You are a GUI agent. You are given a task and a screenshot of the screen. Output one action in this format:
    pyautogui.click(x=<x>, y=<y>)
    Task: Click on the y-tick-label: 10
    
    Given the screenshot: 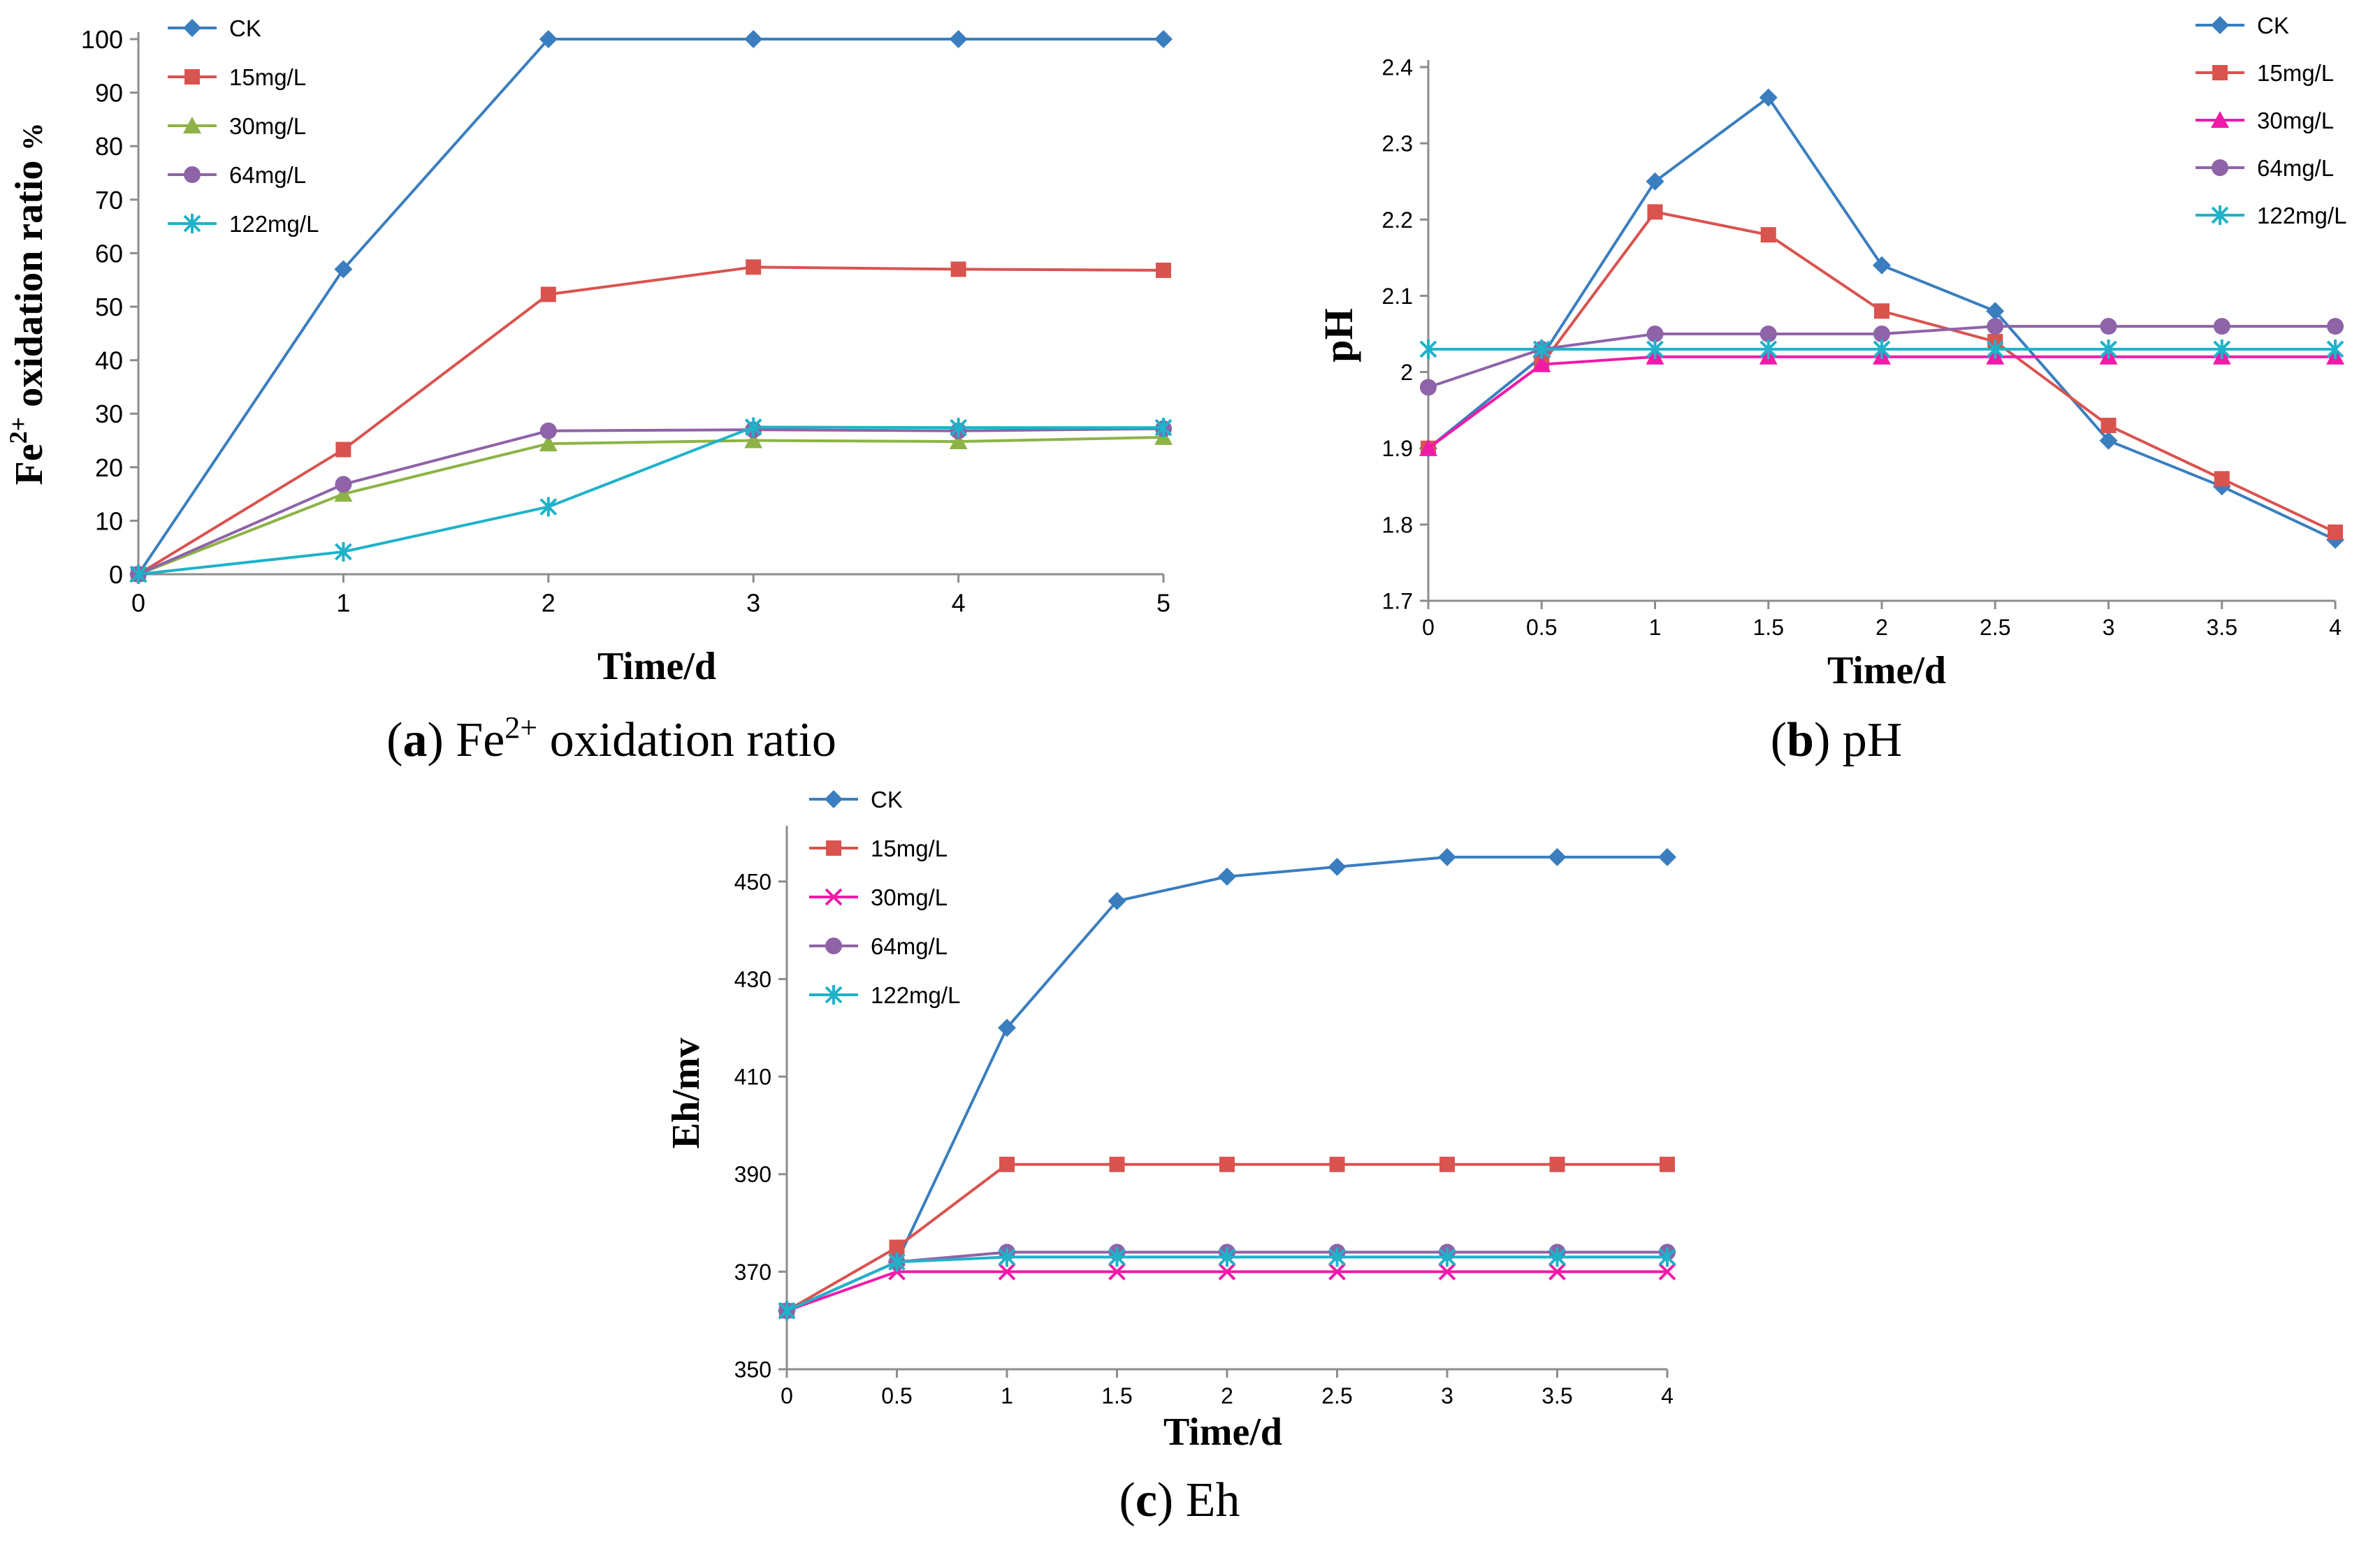 What is the action you would take?
    pyautogui.click(x=109, y=520)
    